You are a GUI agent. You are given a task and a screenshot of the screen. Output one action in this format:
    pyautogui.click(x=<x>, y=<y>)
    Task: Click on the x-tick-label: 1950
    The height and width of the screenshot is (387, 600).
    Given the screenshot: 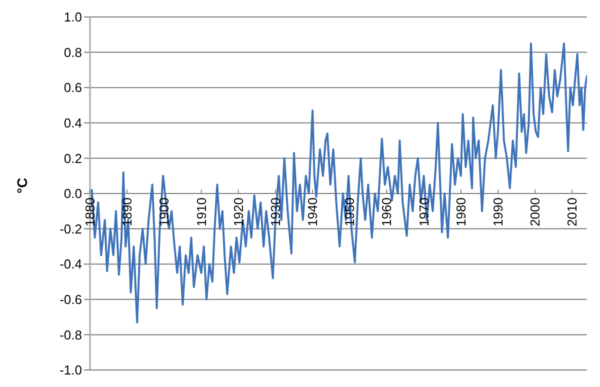 What is the action you would take?
    pyautogui.click(x=350, y=212)
    